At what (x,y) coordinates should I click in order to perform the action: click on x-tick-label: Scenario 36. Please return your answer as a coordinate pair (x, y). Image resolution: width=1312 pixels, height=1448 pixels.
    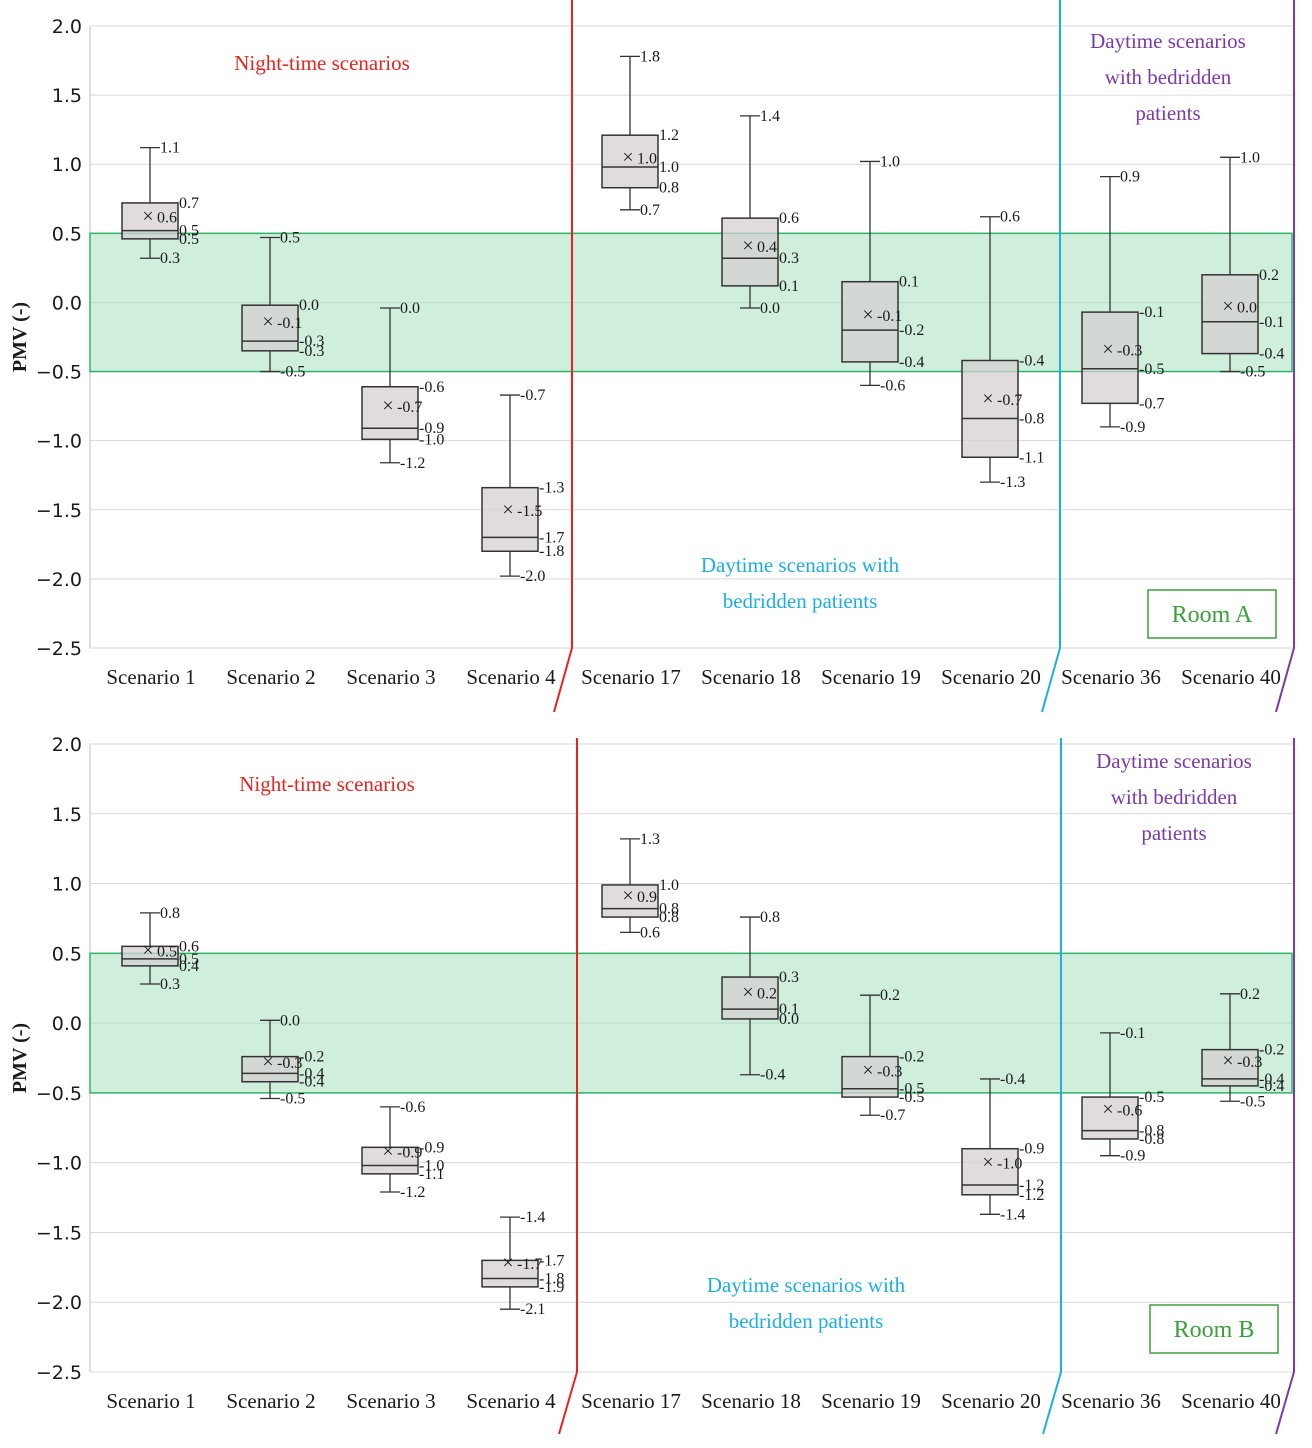
    Looking at the image, I should click on (1111, 1401).